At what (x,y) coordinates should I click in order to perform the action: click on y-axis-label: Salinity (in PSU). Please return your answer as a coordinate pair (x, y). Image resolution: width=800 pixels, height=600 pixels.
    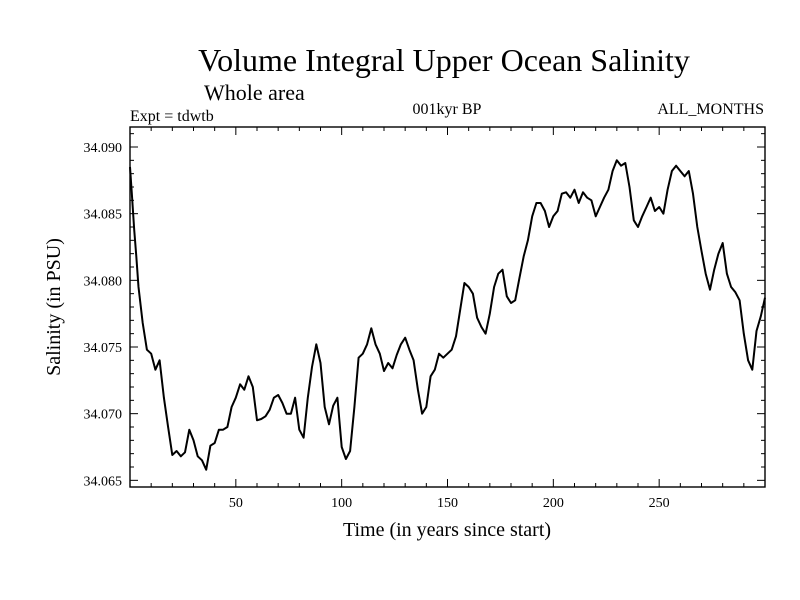
    Looking at the image, I should click on (54, 307).